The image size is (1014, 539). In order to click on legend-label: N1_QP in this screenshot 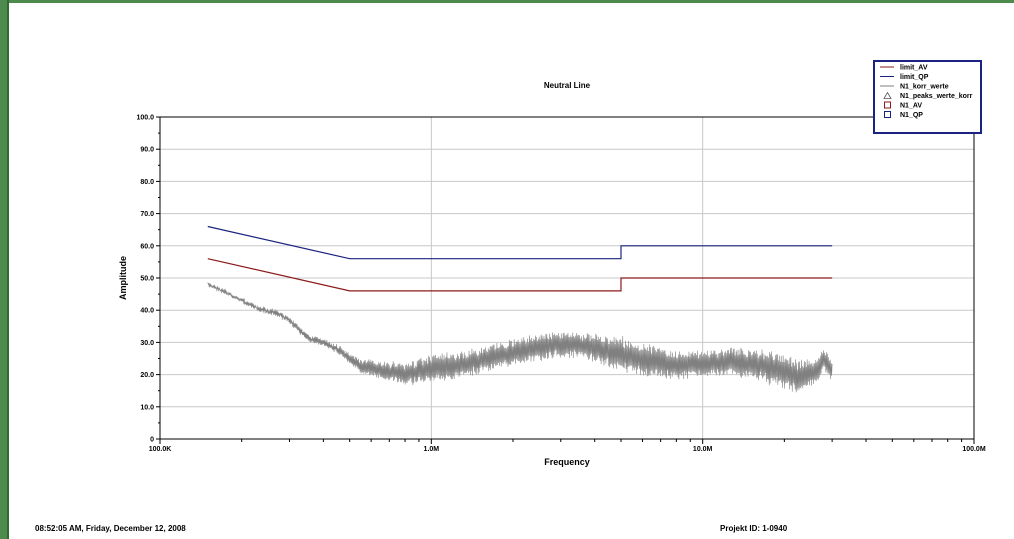, I will do `click(911, 115)`.